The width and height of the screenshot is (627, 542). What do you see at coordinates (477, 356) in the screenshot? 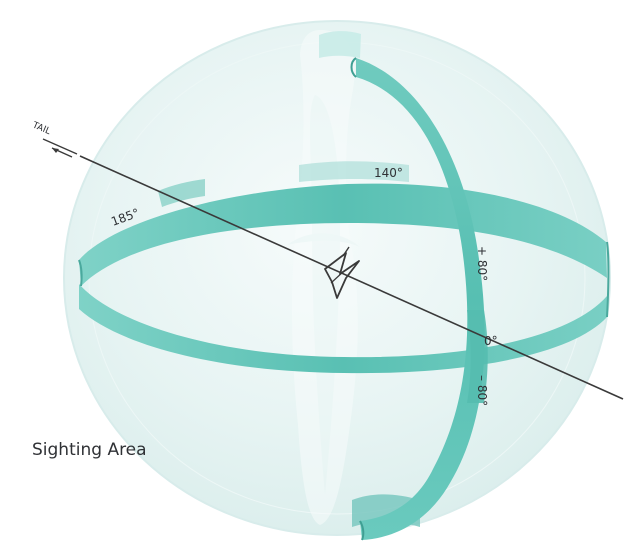
I see `vertical-ring-front-overlap` at bounding box center [477, 356].